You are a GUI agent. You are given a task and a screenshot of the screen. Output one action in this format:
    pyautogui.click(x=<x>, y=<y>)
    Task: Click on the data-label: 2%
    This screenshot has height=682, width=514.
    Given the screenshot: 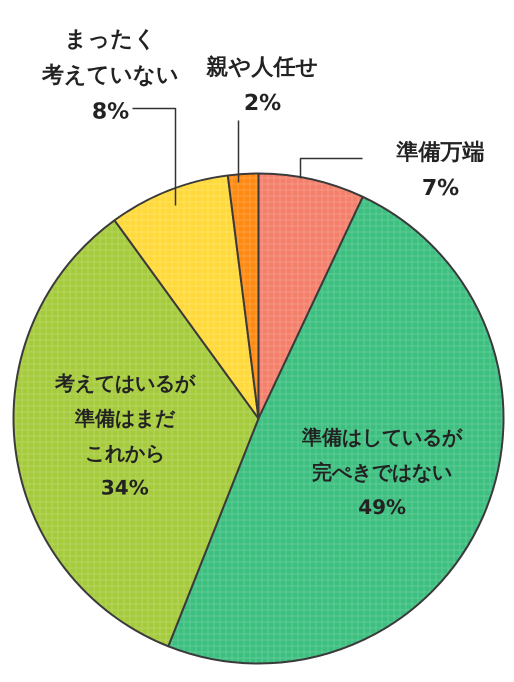 What is the action you would take?
    pyautogui.click(x=263, y=103)
    